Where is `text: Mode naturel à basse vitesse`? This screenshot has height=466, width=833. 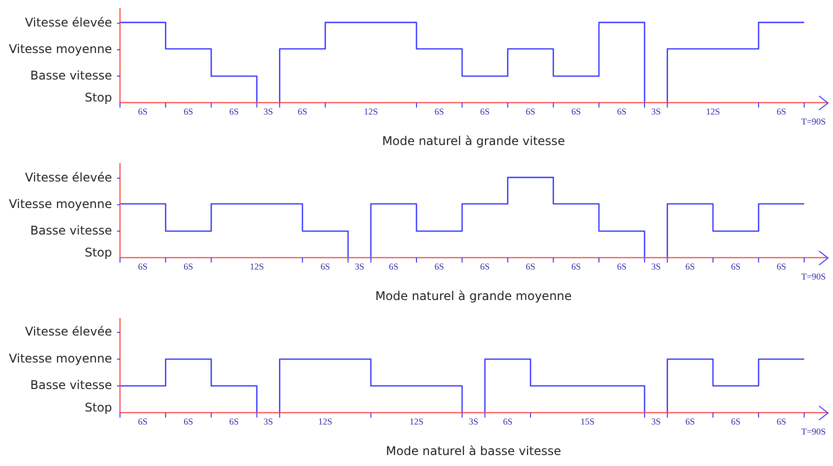
text: Mode naturel à basse vitesse is located at coordinates (474, 451).